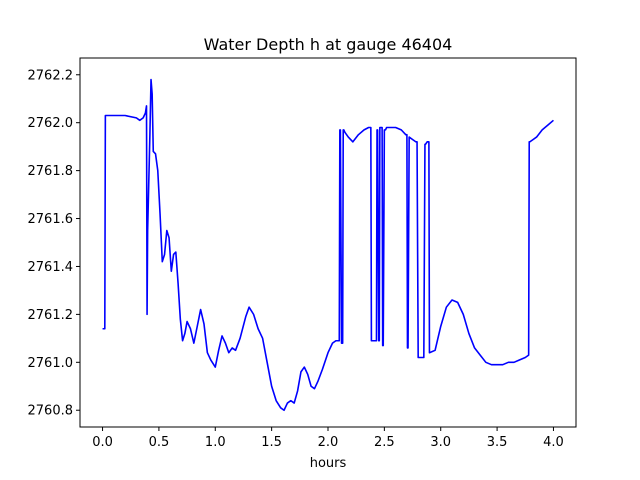 The image size is (640, 480). Describe the element at coordinates (497, 442) in the screenshot. I see `x-tick-label: 3.5` at that location.